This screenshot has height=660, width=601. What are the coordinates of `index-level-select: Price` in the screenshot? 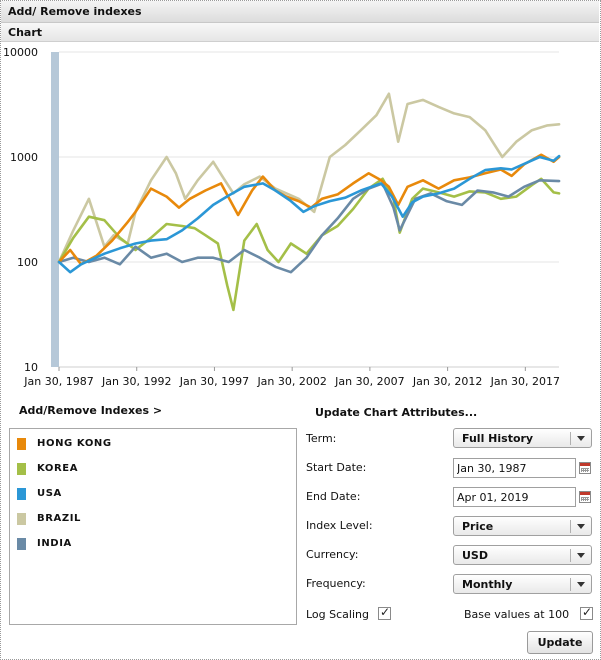 It's located at (522, 526).